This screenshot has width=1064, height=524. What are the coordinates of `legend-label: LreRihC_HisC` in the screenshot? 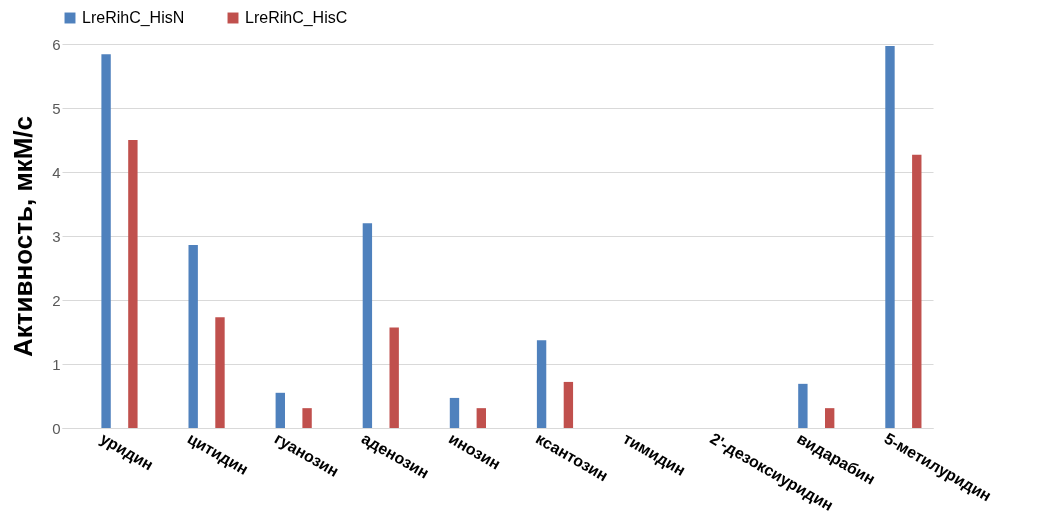 It's located at (296, 18).